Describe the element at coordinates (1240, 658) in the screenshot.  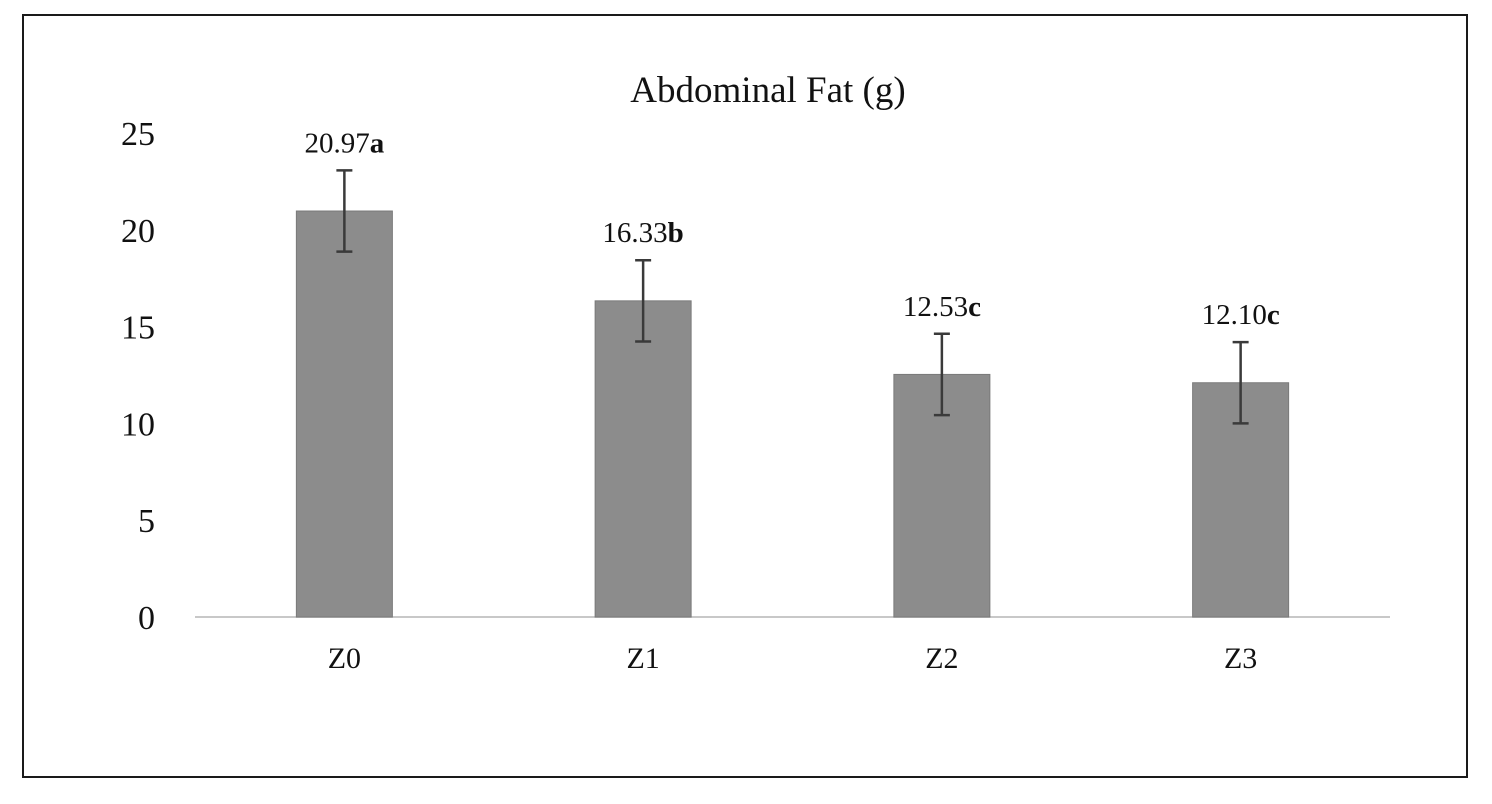
I see `x-tick-label: Z3` at that location.